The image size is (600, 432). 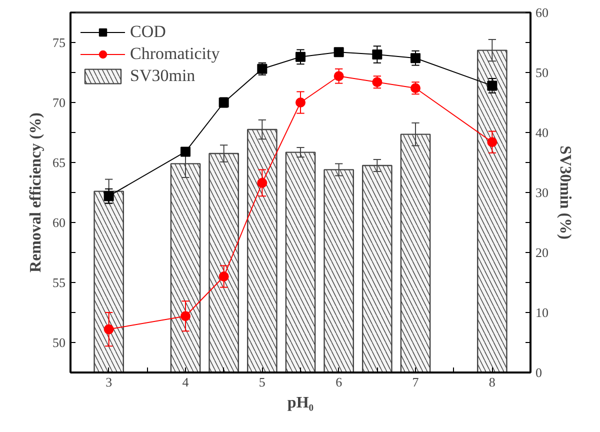 I want to click on y-axis-title: Removal efficiency (%), so click(x=36, y=192).